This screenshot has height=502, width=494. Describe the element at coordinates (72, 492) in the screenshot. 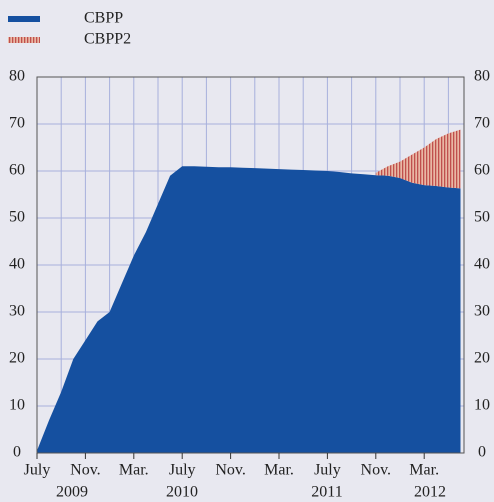

I see `x-year-label: 2009` at that location.